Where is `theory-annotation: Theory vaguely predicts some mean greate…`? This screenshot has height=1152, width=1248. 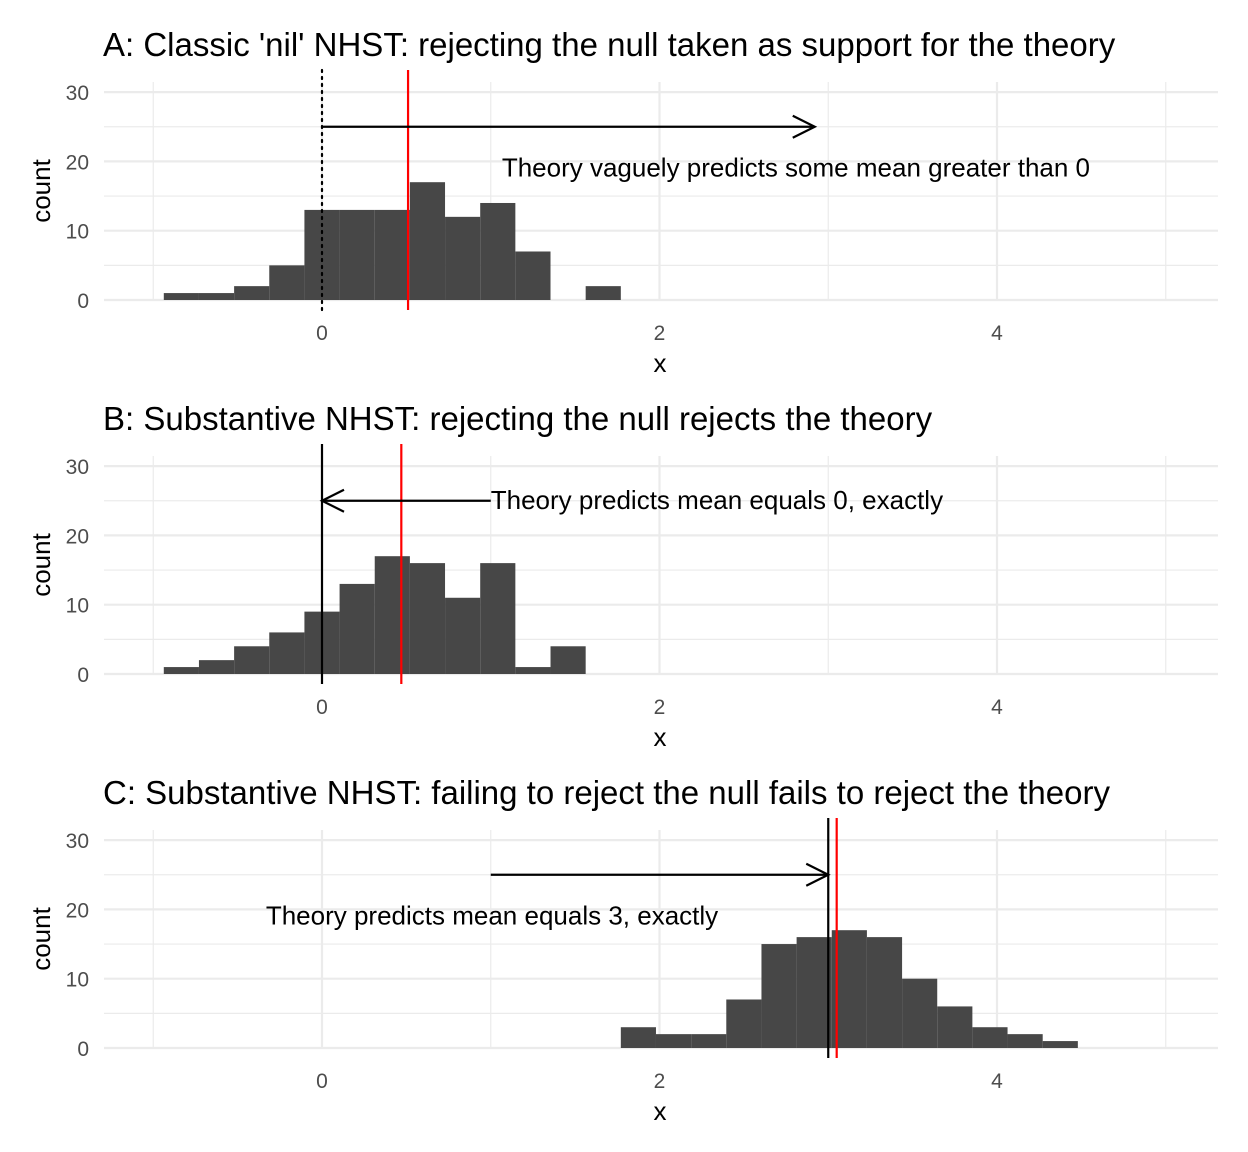
theory-annotation: Theory vaguely predicts some mean greate… is located at coordinates (796, 167).